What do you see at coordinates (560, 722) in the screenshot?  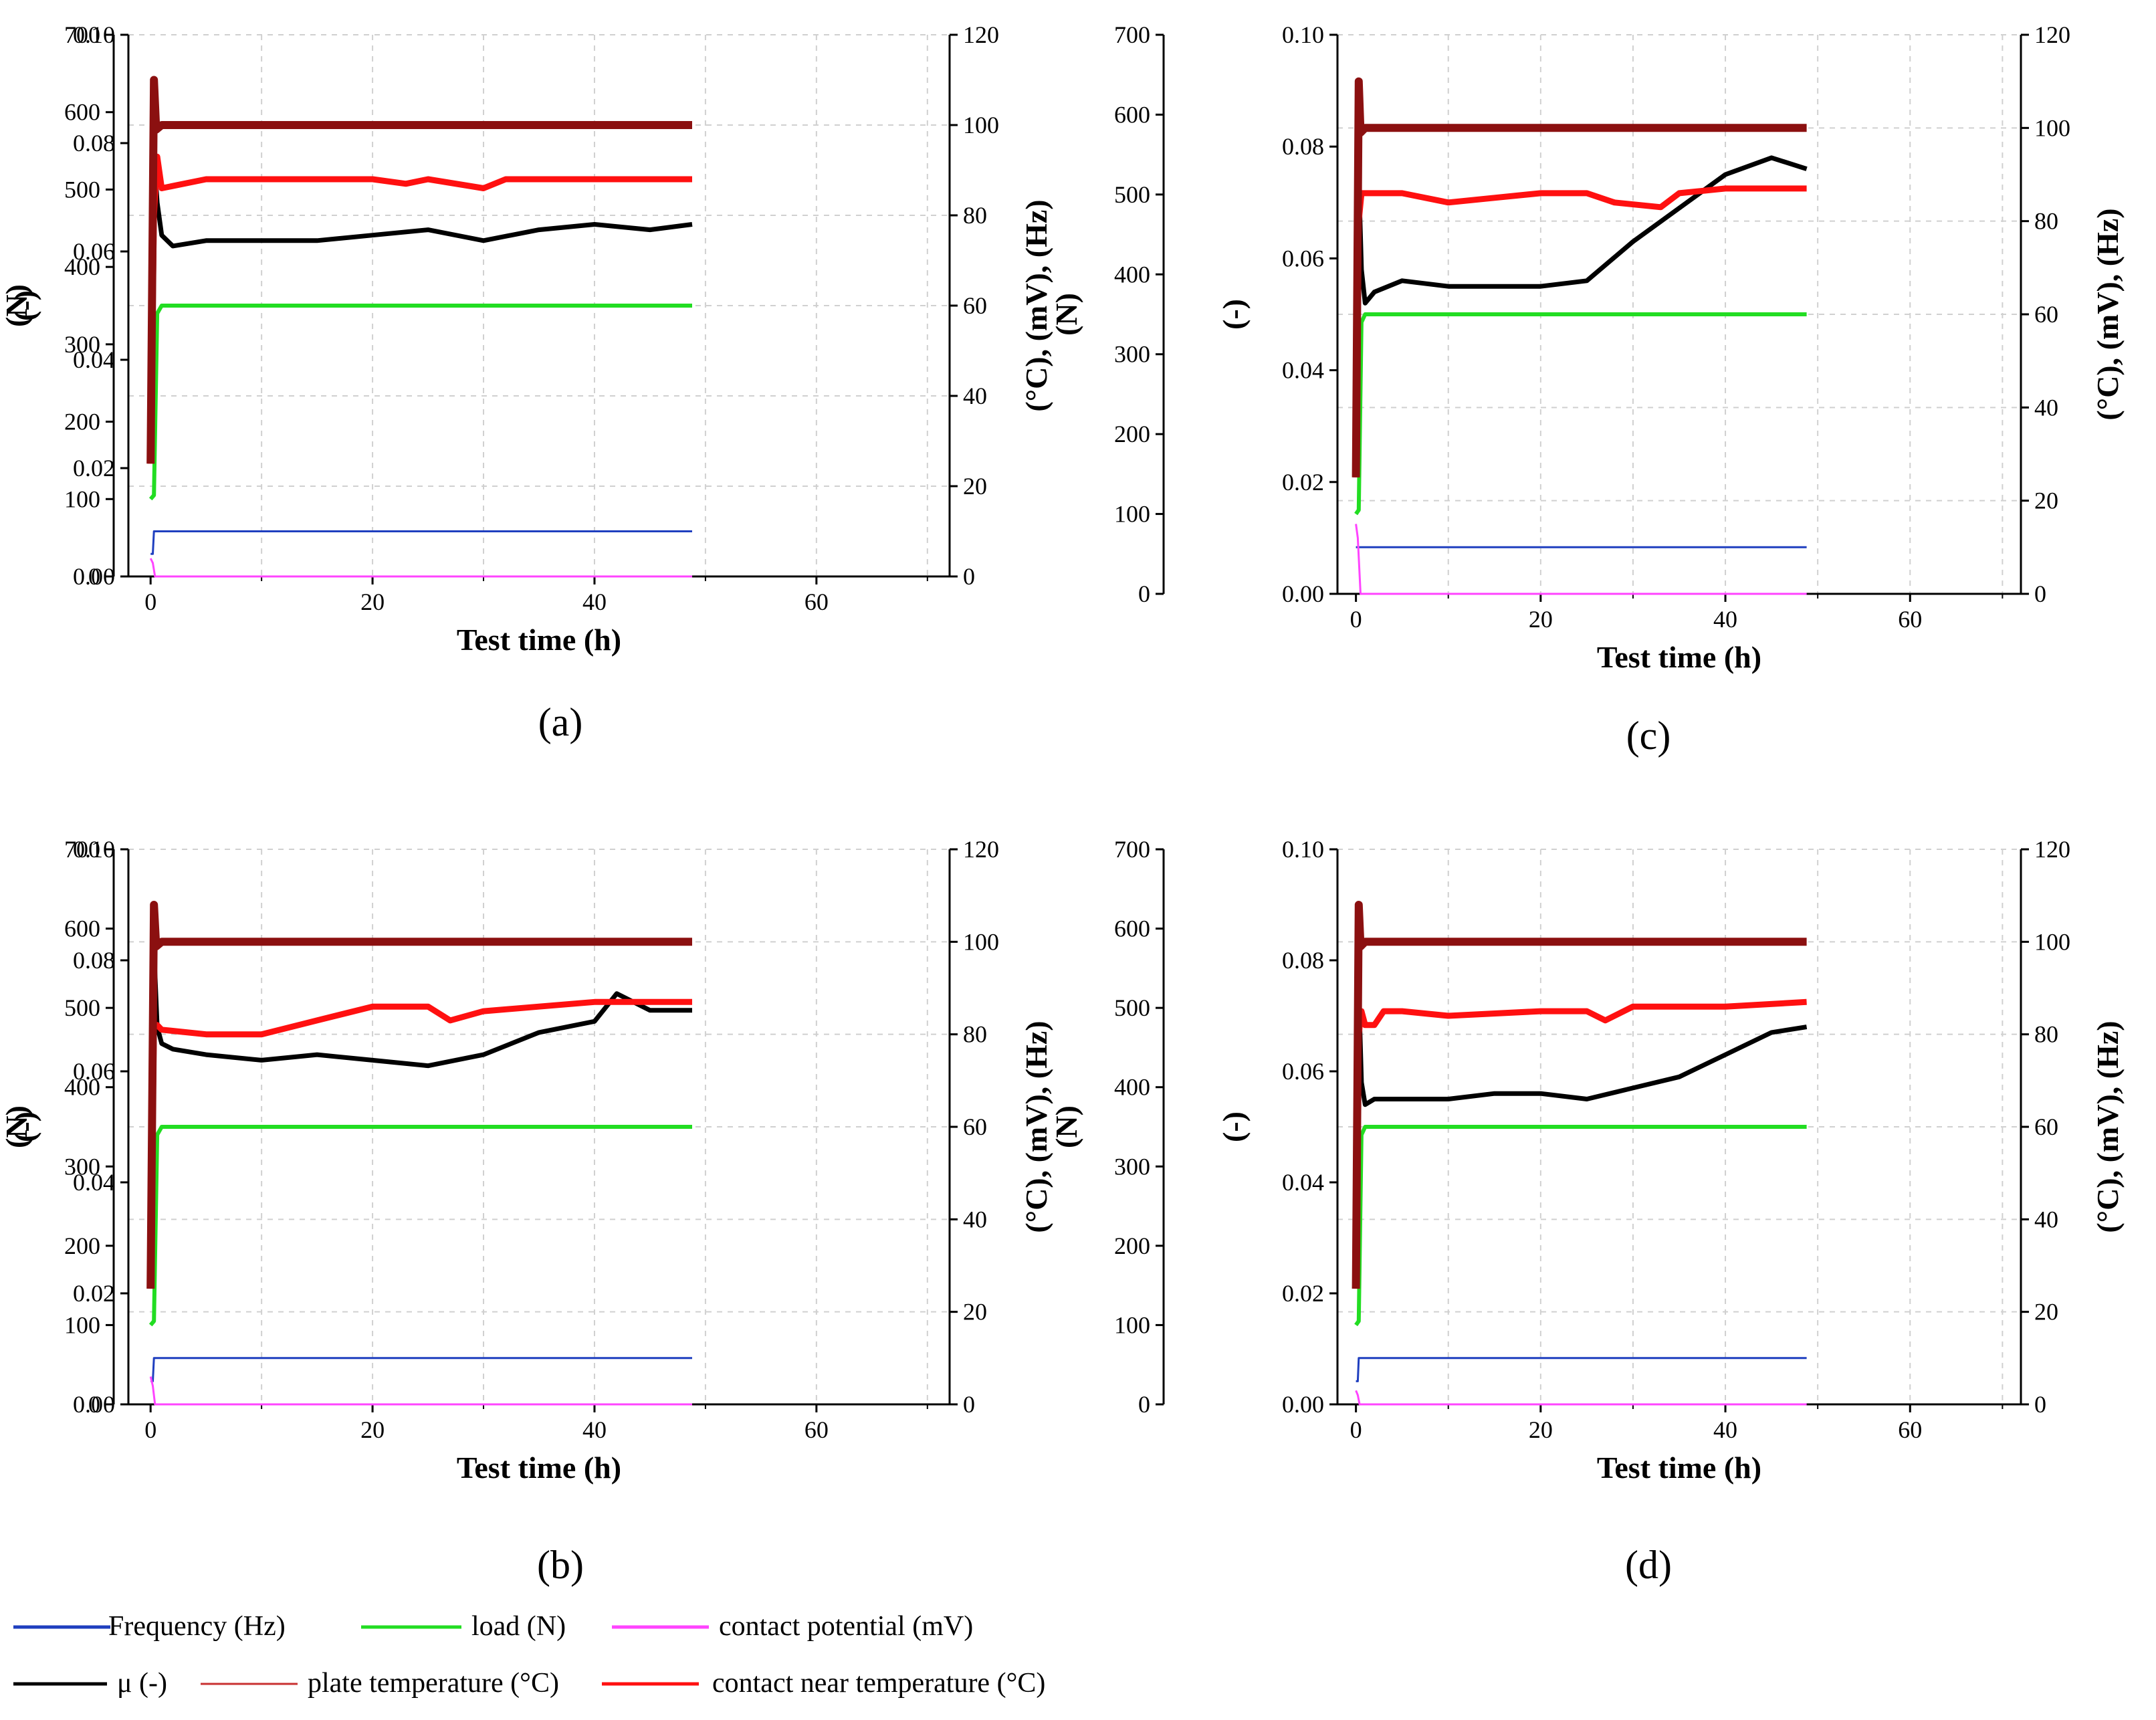 I see `panel-caption: (a)` at bounding box center [560, 722].